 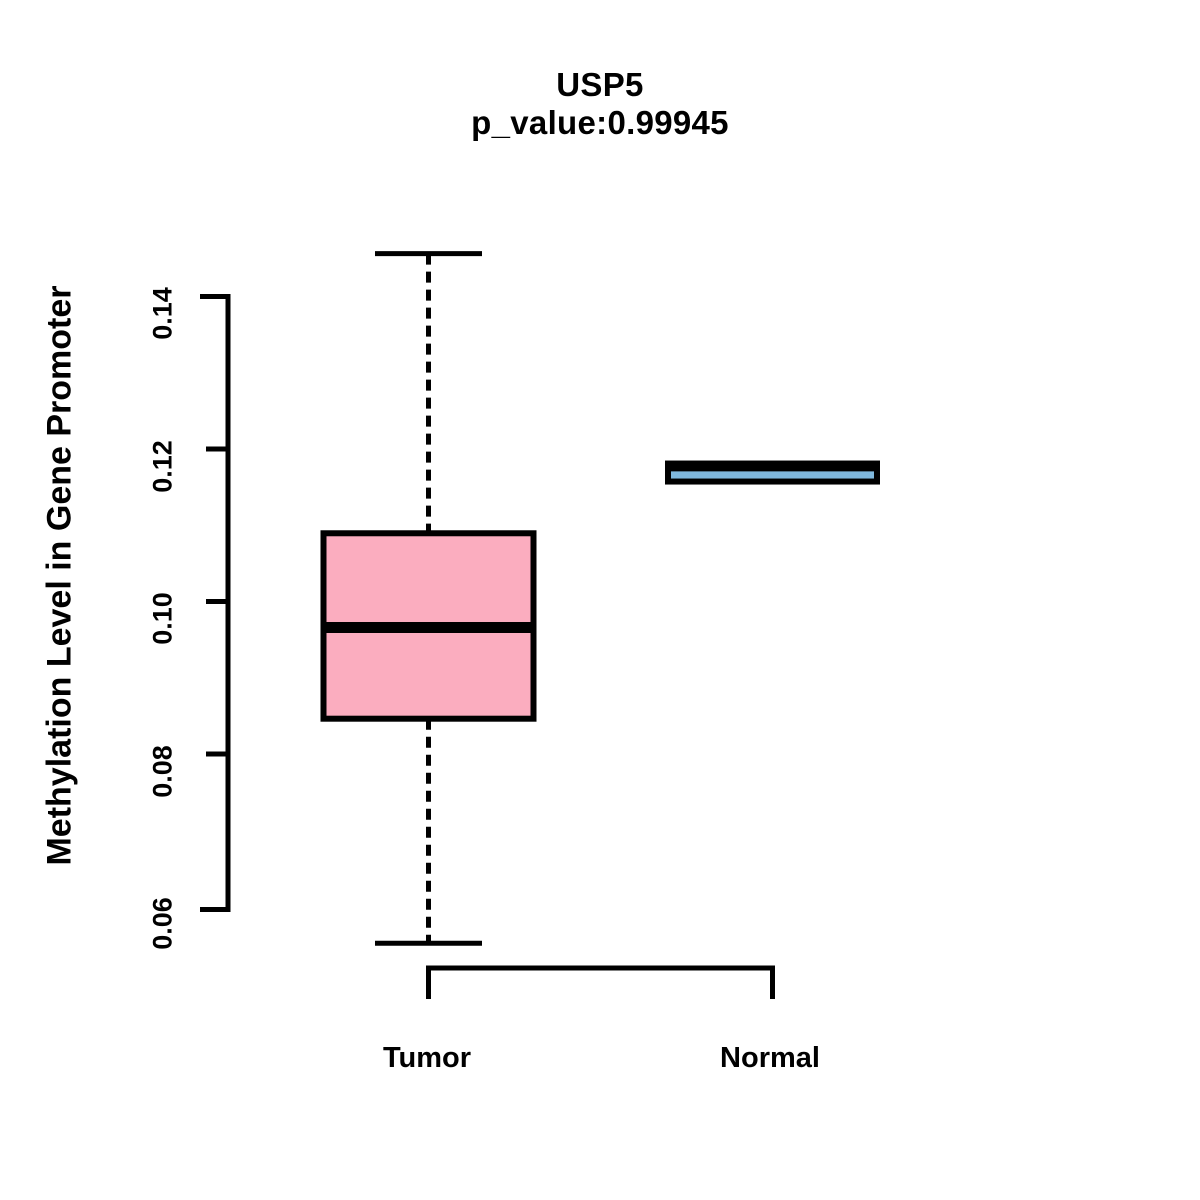 I want to click on chart-subtitle-pvalue: p_value:0.99945, so click(x=600, y=123).